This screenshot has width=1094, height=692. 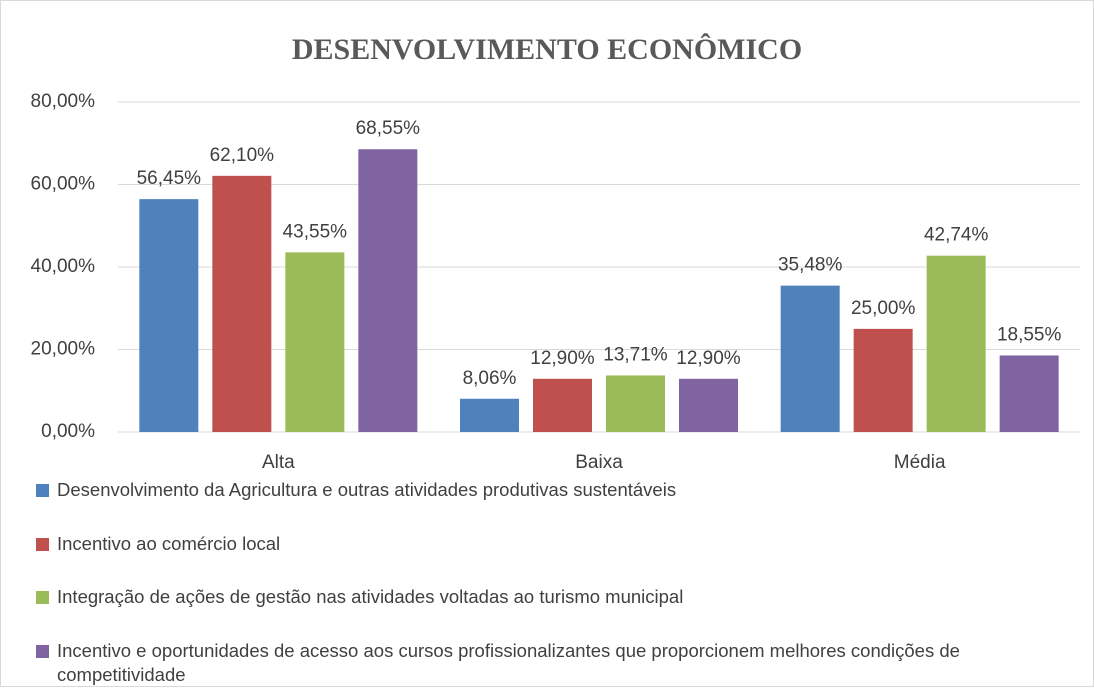 I want to click on chart-title: DESENVOLVIMENTO ECONÔMICO, so click(x=547, y=49).